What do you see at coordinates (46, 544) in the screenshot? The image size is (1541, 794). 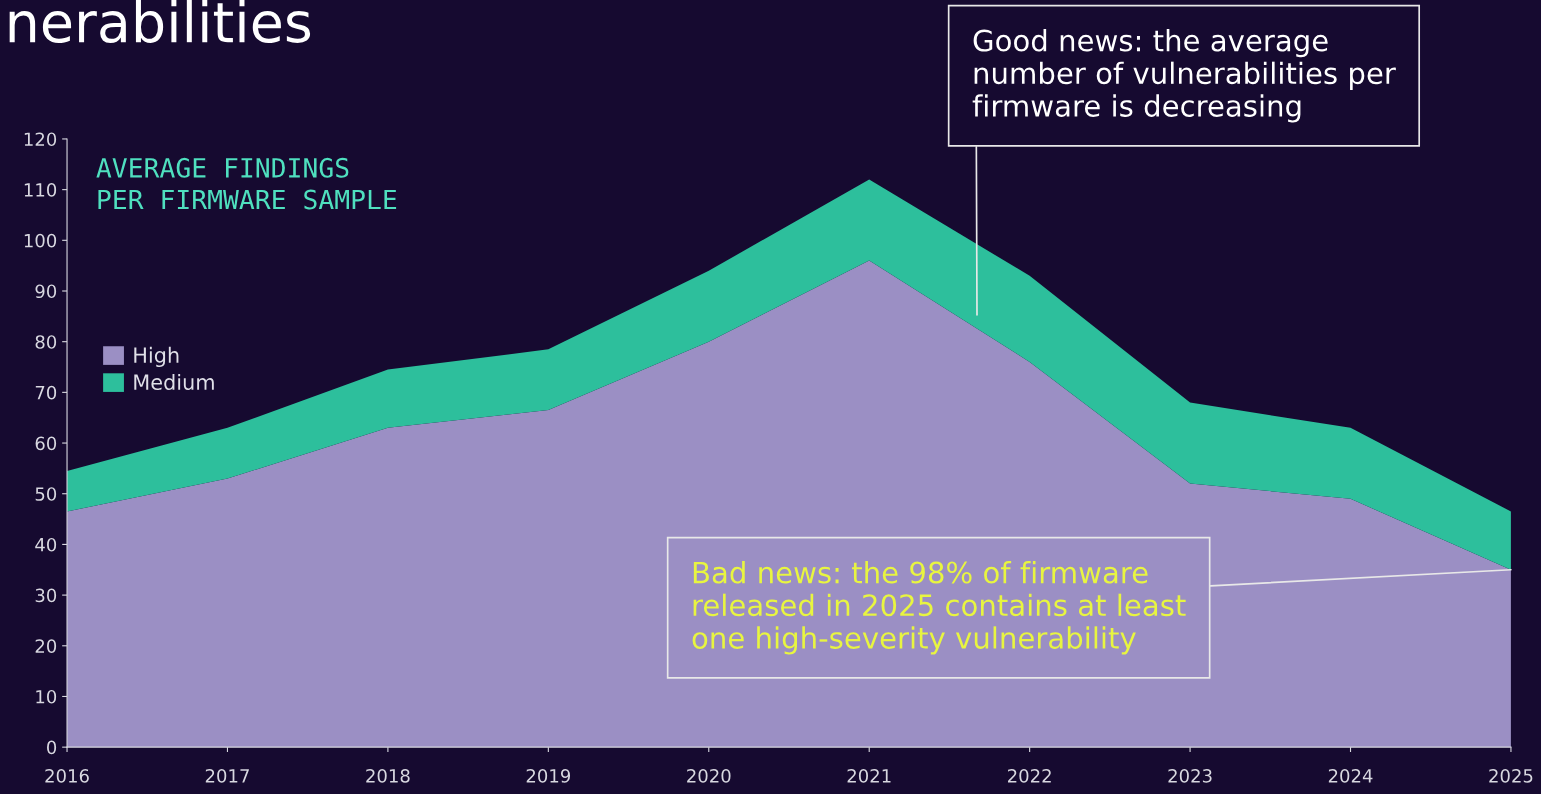 I see `y-tick-label: 40` at bounding box center [46, 544].